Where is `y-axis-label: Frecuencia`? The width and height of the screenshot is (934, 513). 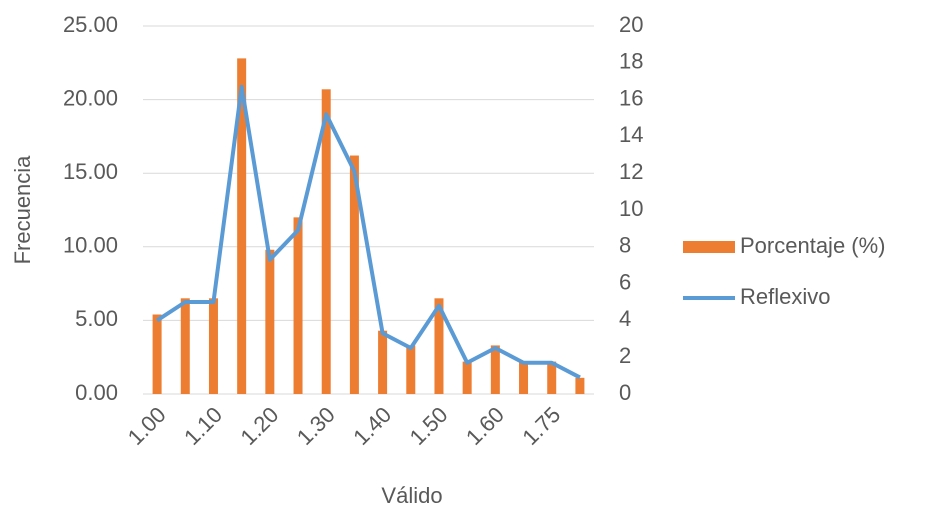 y-axis-label: Frecuencia is located at coordinates (22, 210).